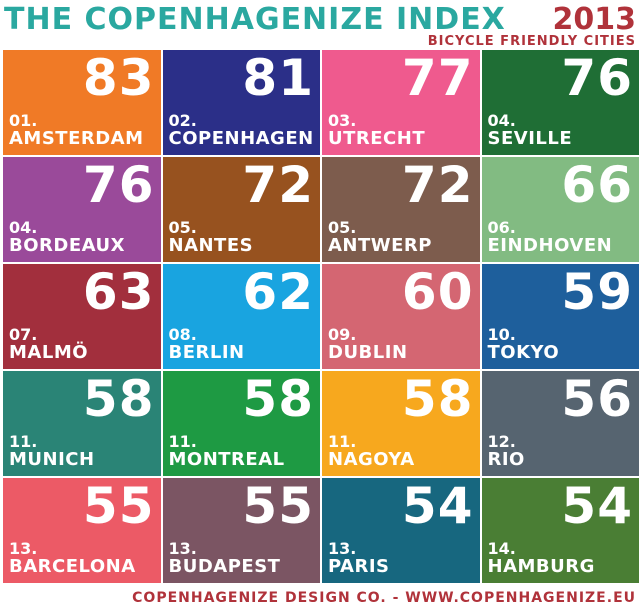  Describe the element at coordinates (560, 423) in the screenshot. I see `city-tile: 56 12. RIO` at that location.